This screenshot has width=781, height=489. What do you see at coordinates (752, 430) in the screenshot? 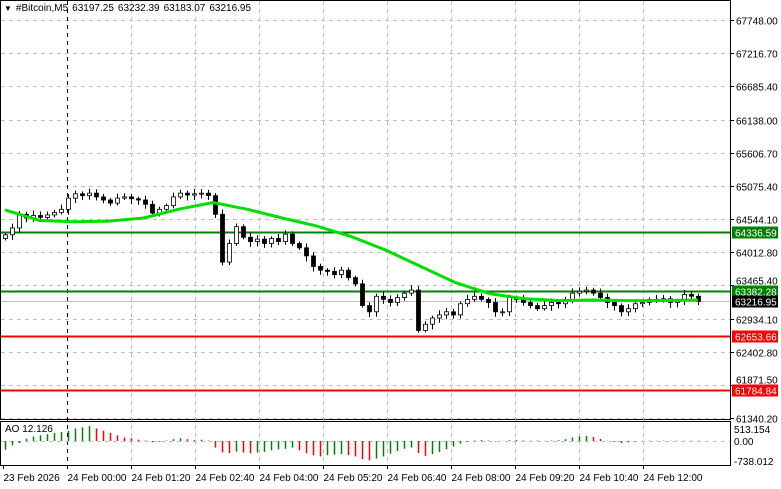
I see `ao-axis-label: 513.154` at bounding box center [752, 430].